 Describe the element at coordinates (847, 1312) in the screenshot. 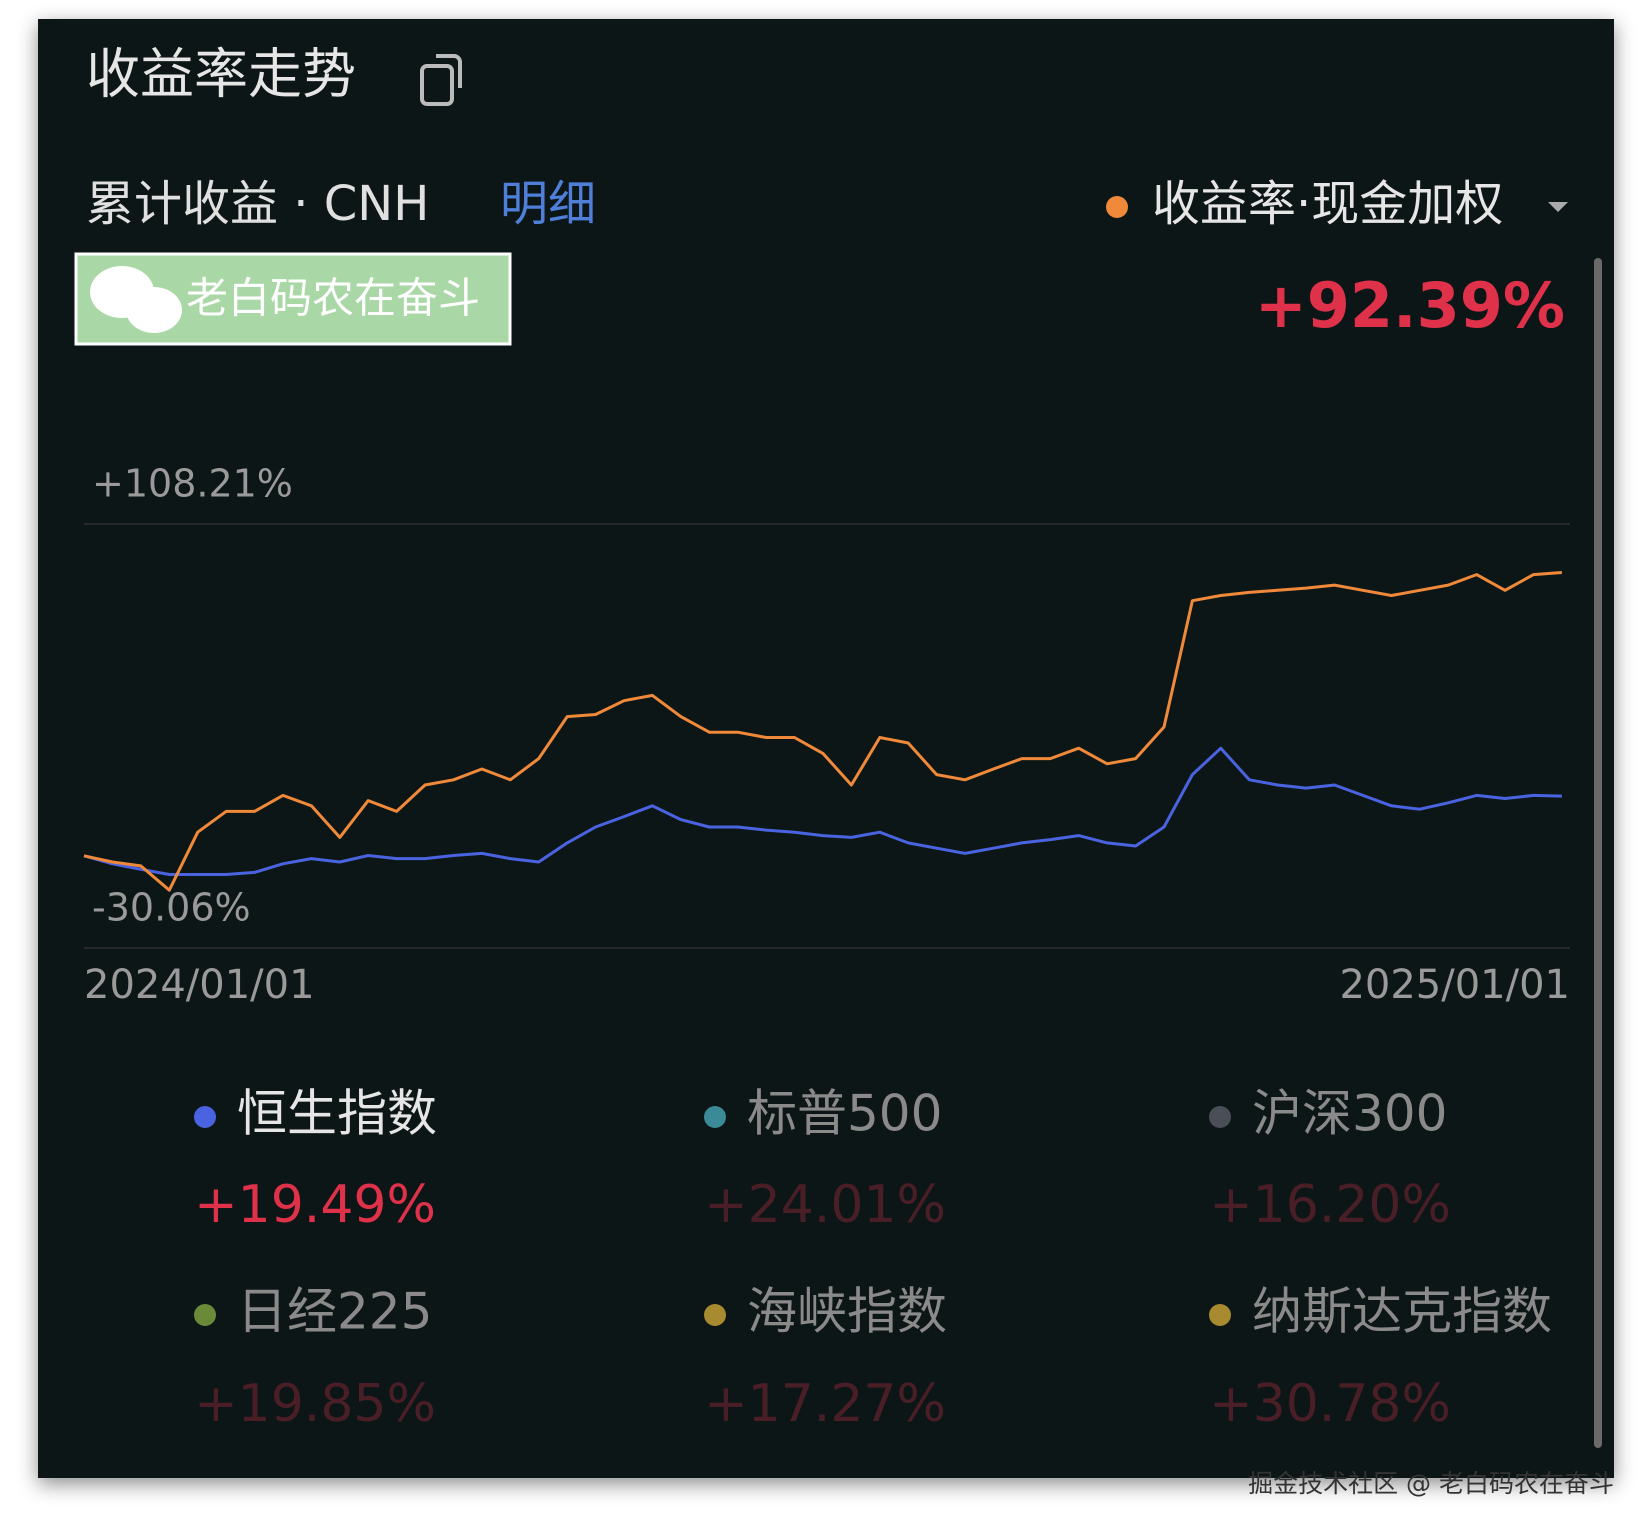

I see `benchmark-name: 海峡指数` at that location.